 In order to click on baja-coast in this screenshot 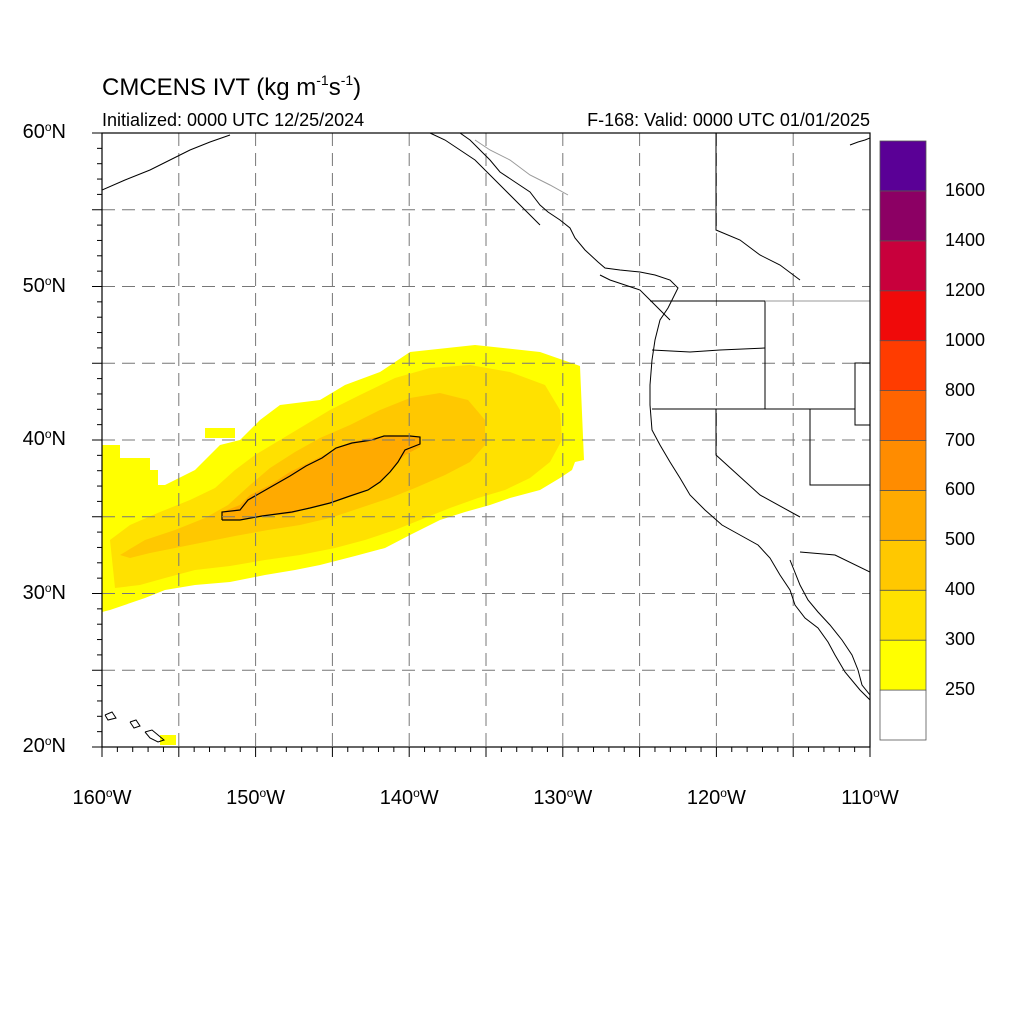, I will do `click(829, 627)`.